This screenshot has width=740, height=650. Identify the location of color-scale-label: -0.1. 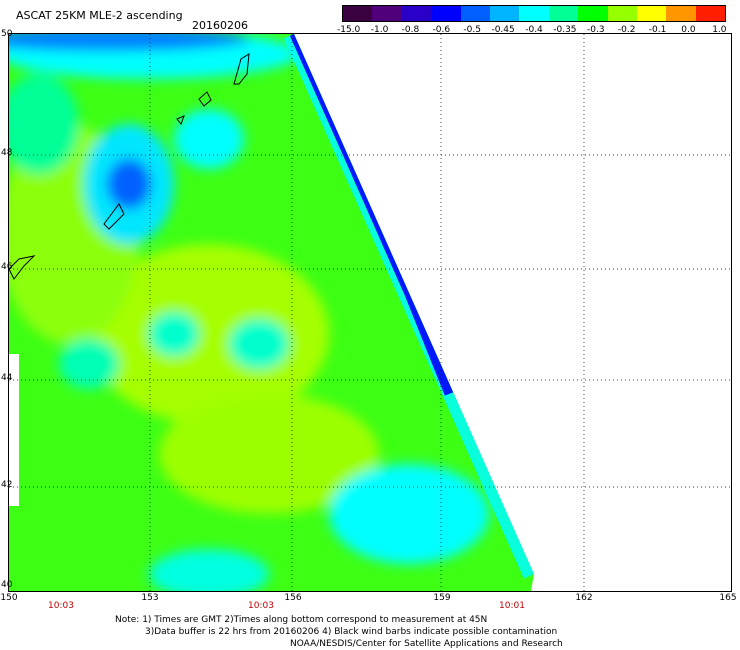
(657, 30).